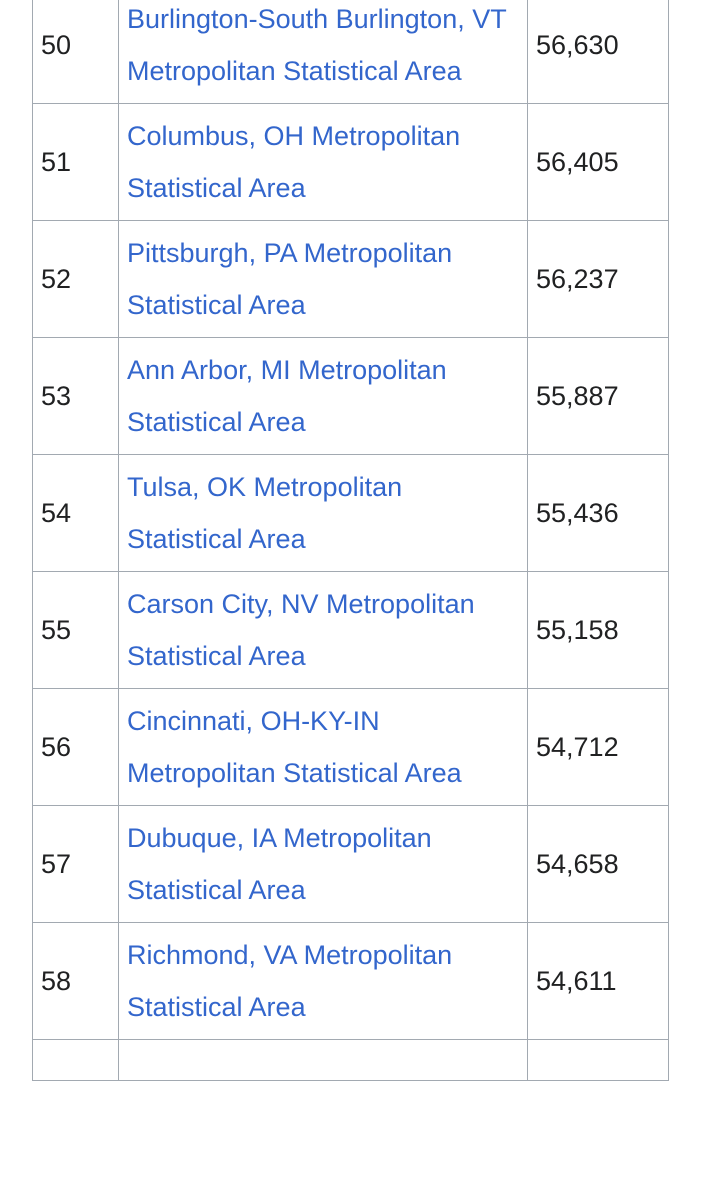 The image size is (702, 1200). Describe the element at coordinates (598, 279) in the screenshot. I see `value-cell: 56,237` at that location.